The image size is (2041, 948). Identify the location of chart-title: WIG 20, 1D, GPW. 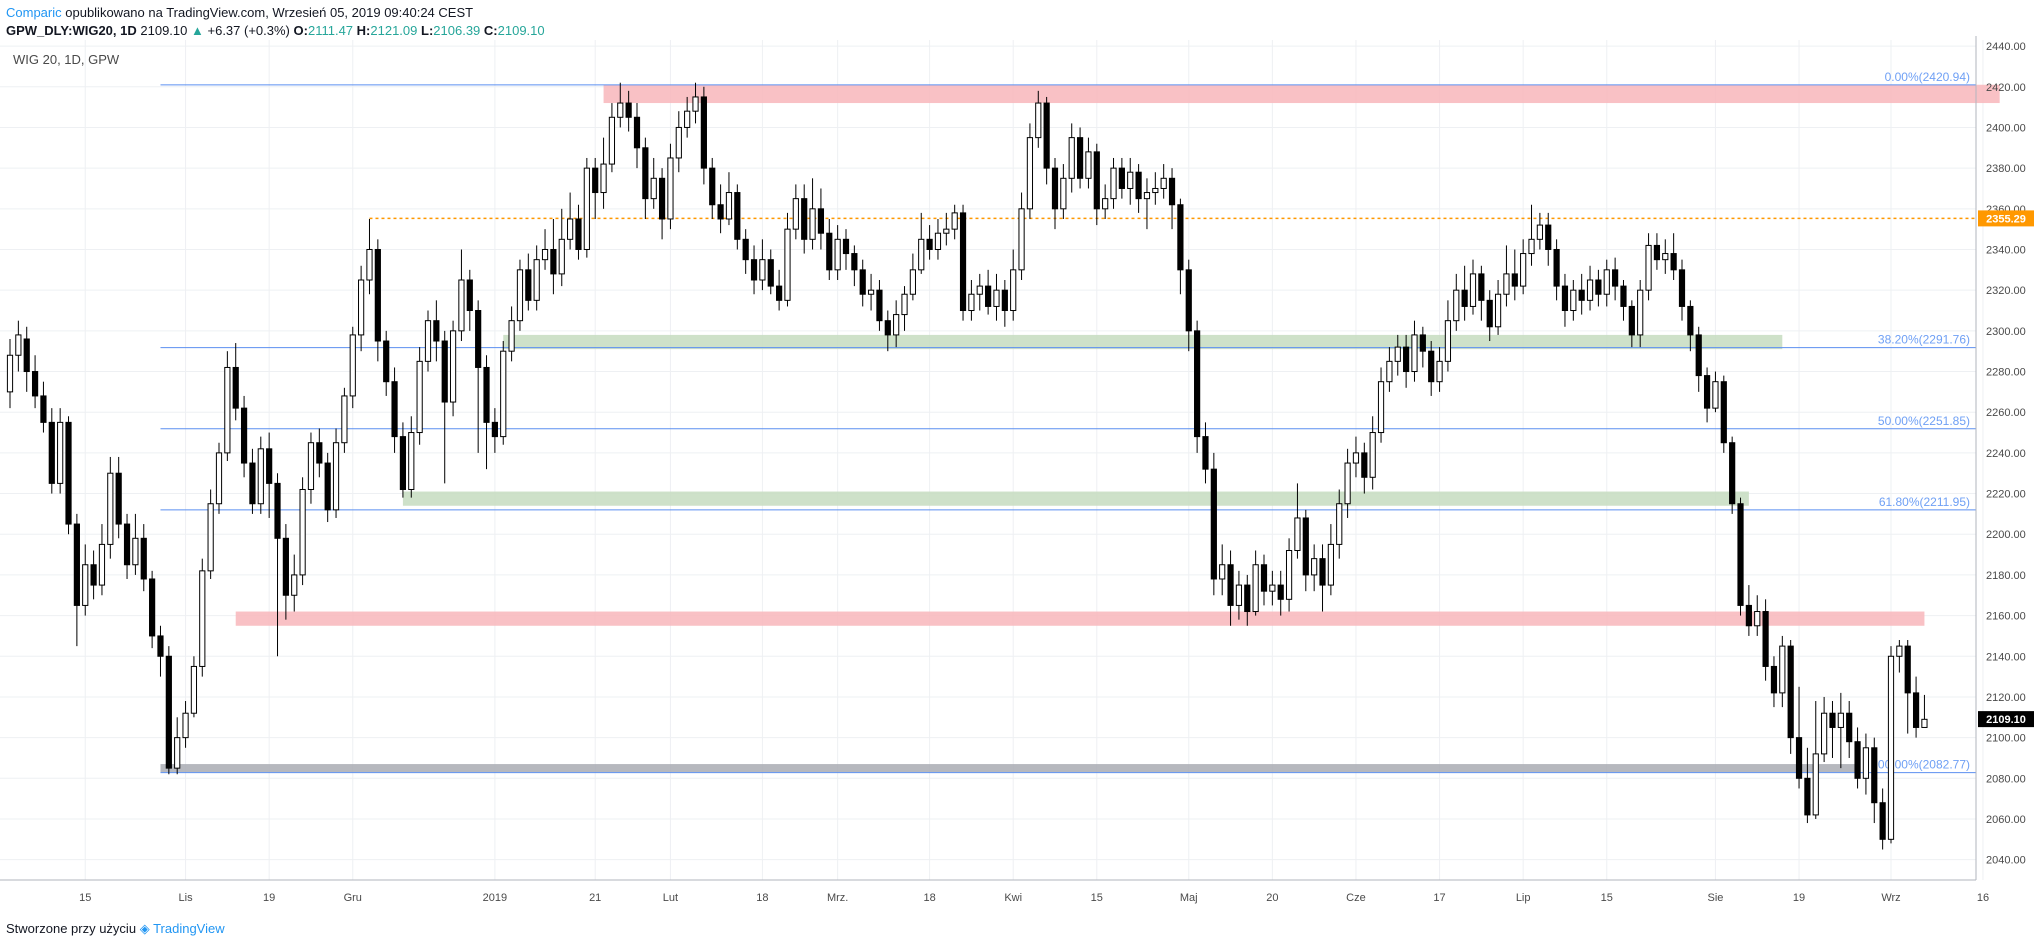
(66, 59).